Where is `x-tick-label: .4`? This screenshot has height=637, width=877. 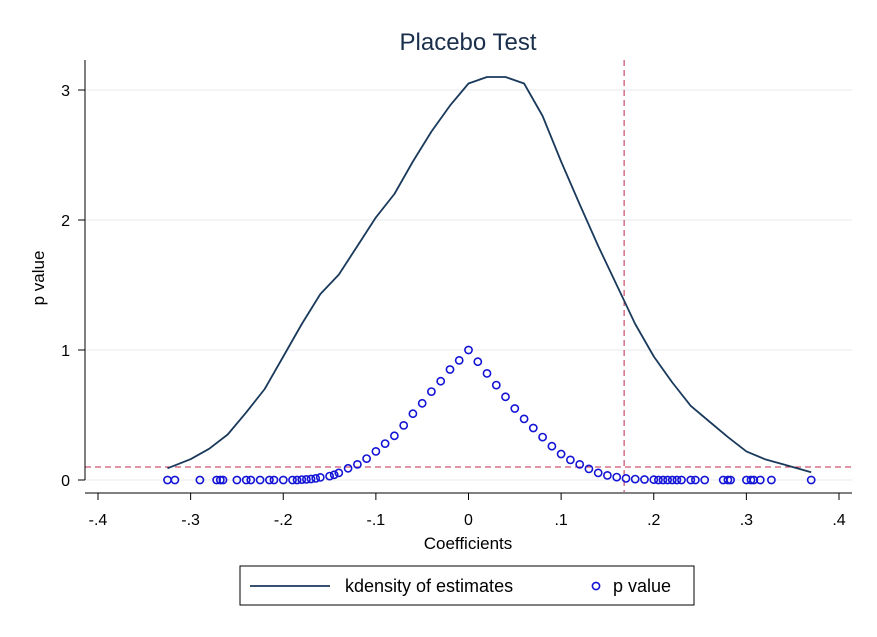
x-tick-label: .4 is located at coordinates (838, 520).